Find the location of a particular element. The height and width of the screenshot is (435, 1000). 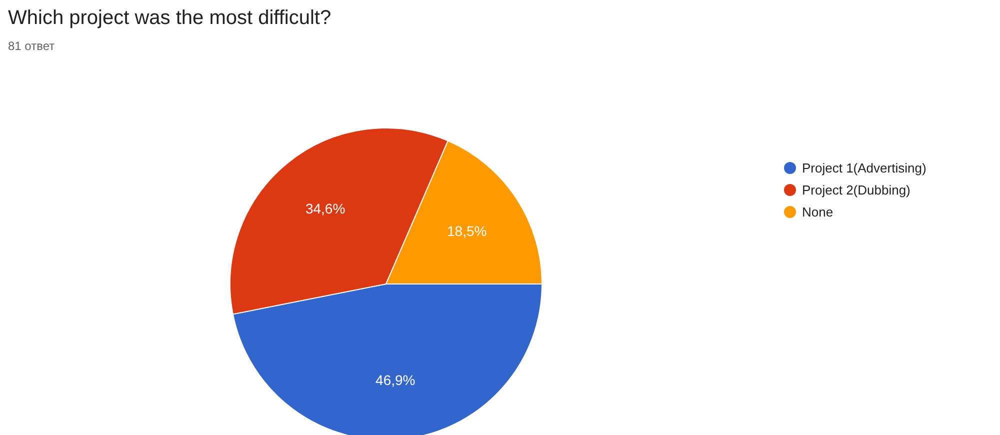

data-label: 34,6% is located at coordinates (325, 208).